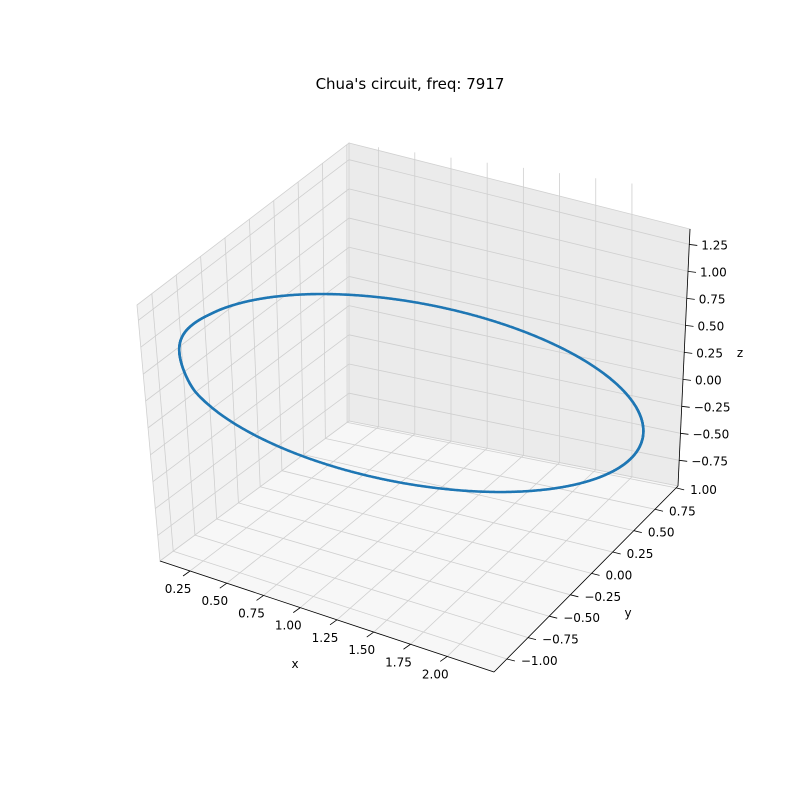  What do you see at coordinates (640, 554) in the screenshot?
I see `y-tick-label: 0.25` at bounding box center [640, 554].